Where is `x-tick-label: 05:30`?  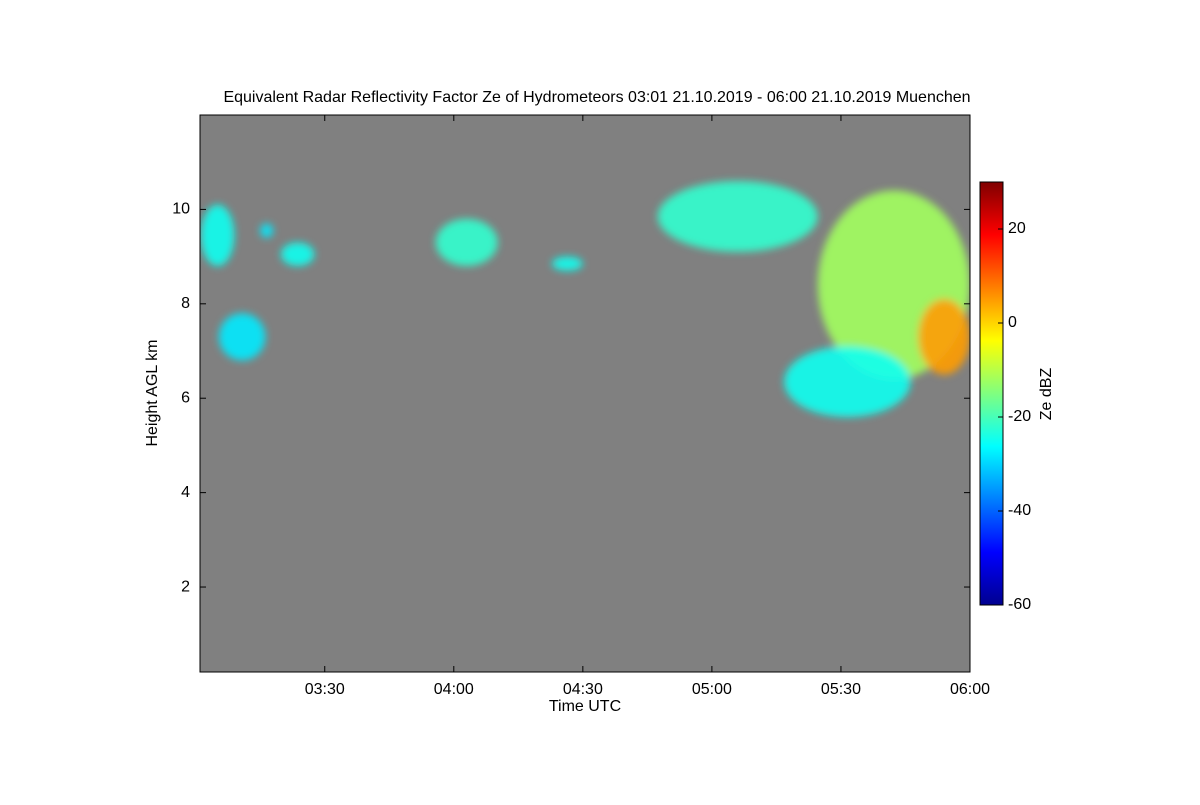
x-tick-label: 05:30 is located at coordinates (841, 689).